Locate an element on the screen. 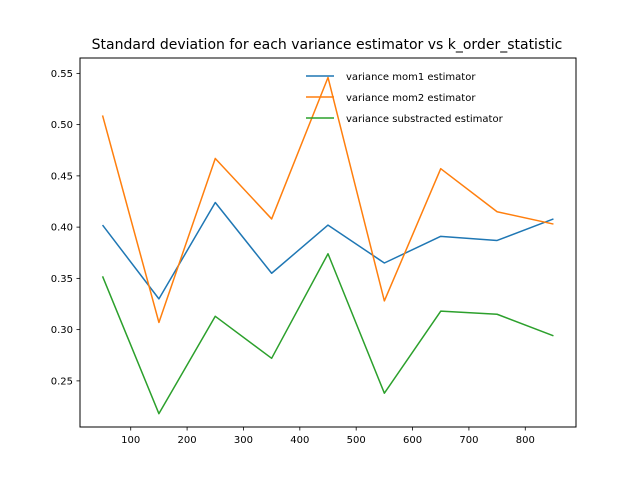 The image size is (640, 480). y-axis: 0.25 0.30 0.35 0.40 0.45 0.50 0.55 is located at coordinates (65, 228).